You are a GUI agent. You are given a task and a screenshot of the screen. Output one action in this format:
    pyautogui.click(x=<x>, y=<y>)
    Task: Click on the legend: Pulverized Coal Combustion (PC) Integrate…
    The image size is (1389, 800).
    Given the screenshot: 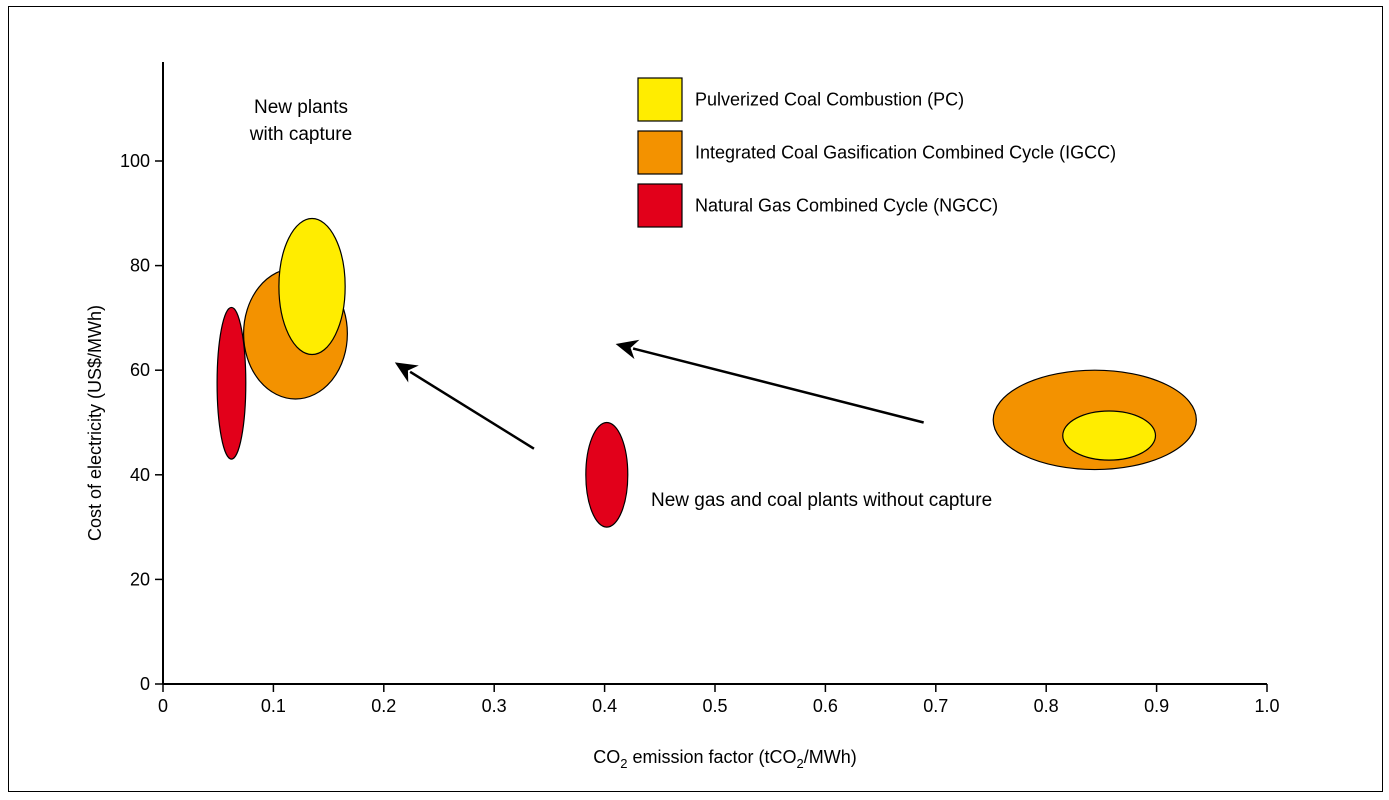 What is the action you would take?
    pyautogui.click(x=876, y=152)
    